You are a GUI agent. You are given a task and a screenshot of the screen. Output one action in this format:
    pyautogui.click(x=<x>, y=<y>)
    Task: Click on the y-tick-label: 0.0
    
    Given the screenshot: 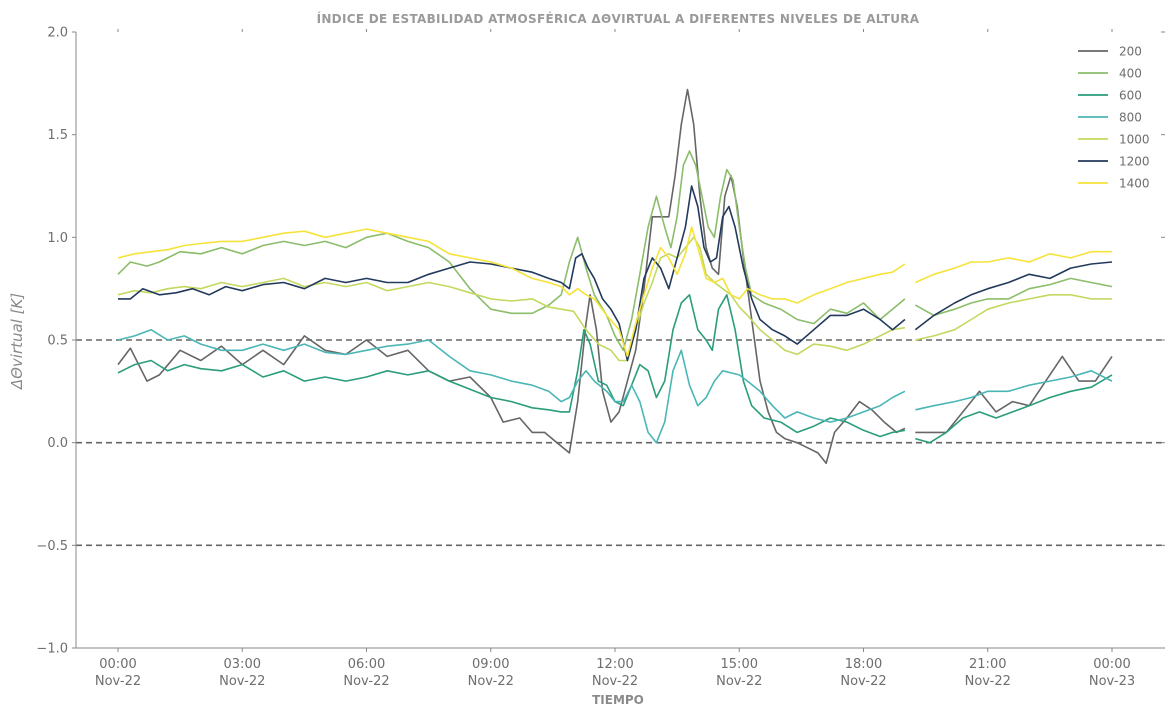 What is the action you would take?
    pyautogui.click(x=57, y=443)
    